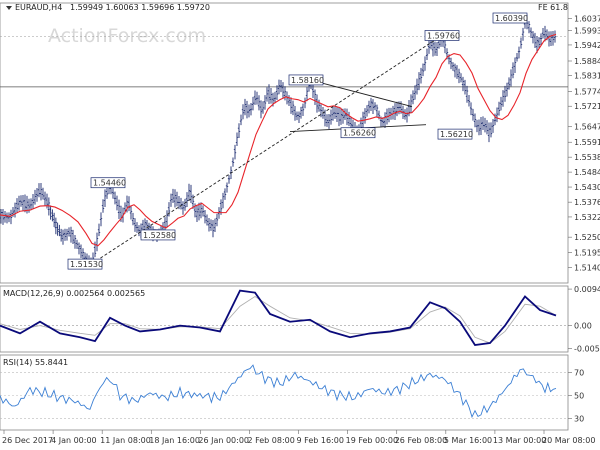 The width and height of the screenshot is (600, 450). I want to click on price-tick-label: 1.53228, so click(587, 217).